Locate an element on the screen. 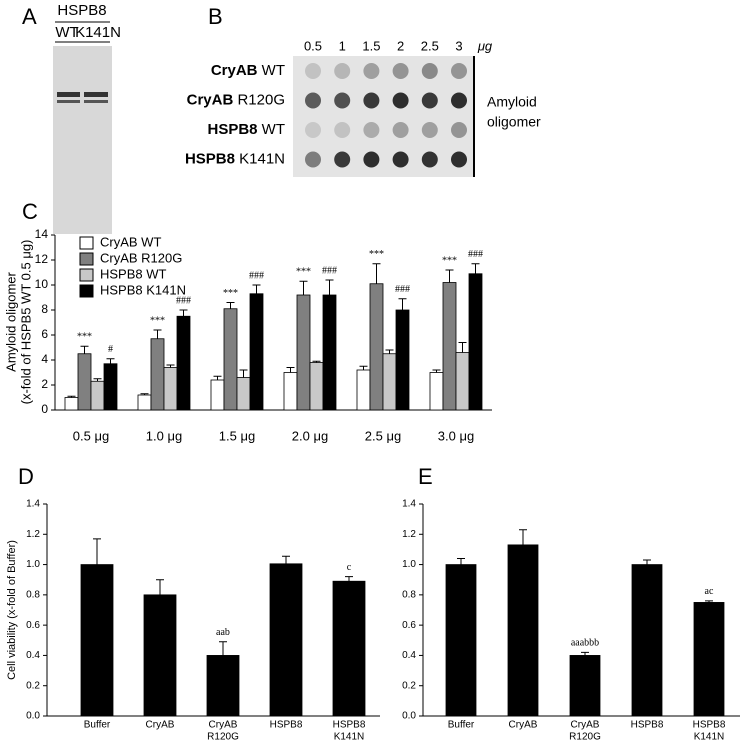 The image size is (745, 747). panel-label: D is located at coordinates (26, 476).